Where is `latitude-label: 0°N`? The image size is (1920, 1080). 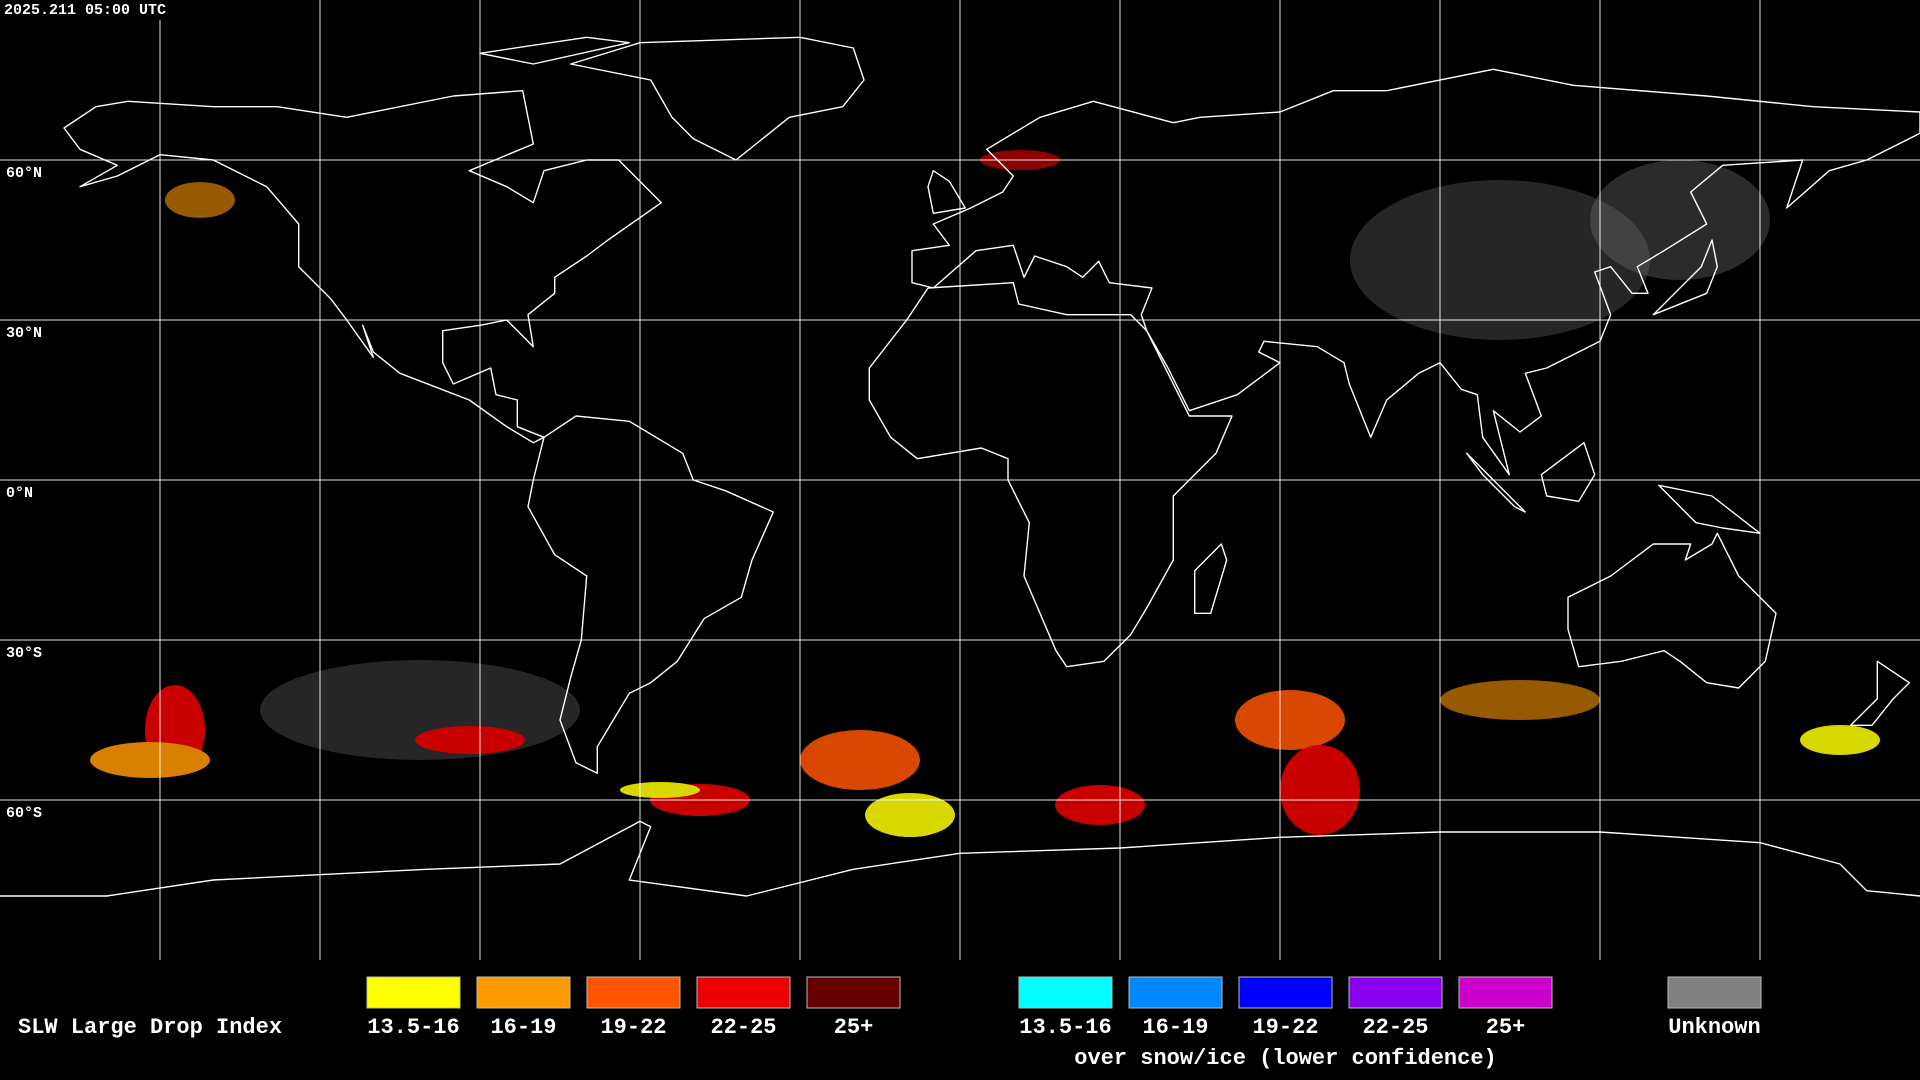
latitude-label: 0°N is located at coordinates (19, 493).